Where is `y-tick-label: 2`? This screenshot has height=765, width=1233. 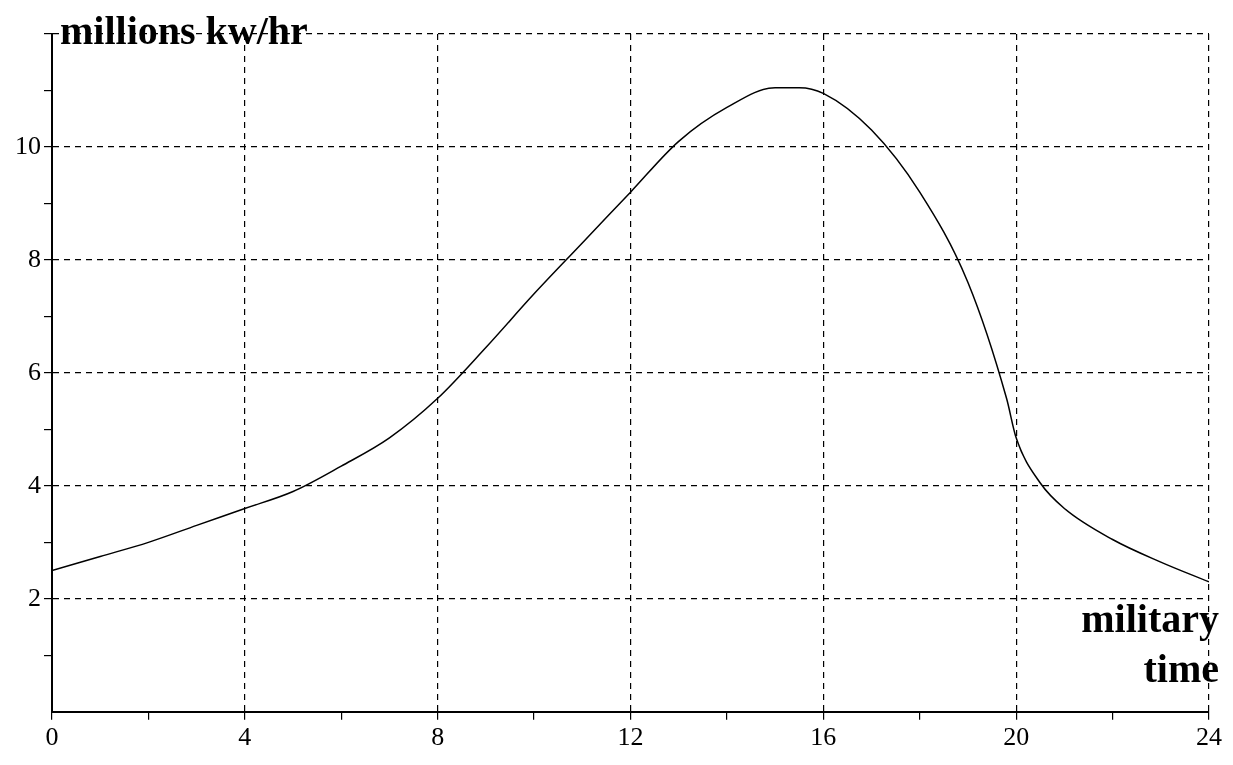
y-tick-label: 2 is located at coordinates (34, 597).